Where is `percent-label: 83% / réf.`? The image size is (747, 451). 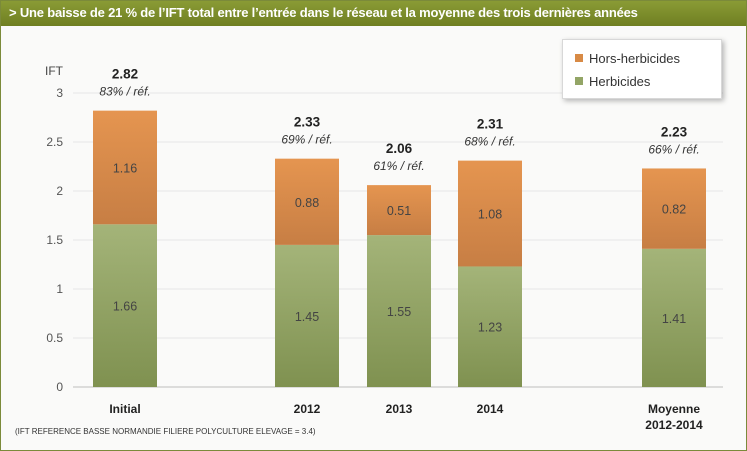
percent-label: 83% / réf. is located at coordinates (124, 92).